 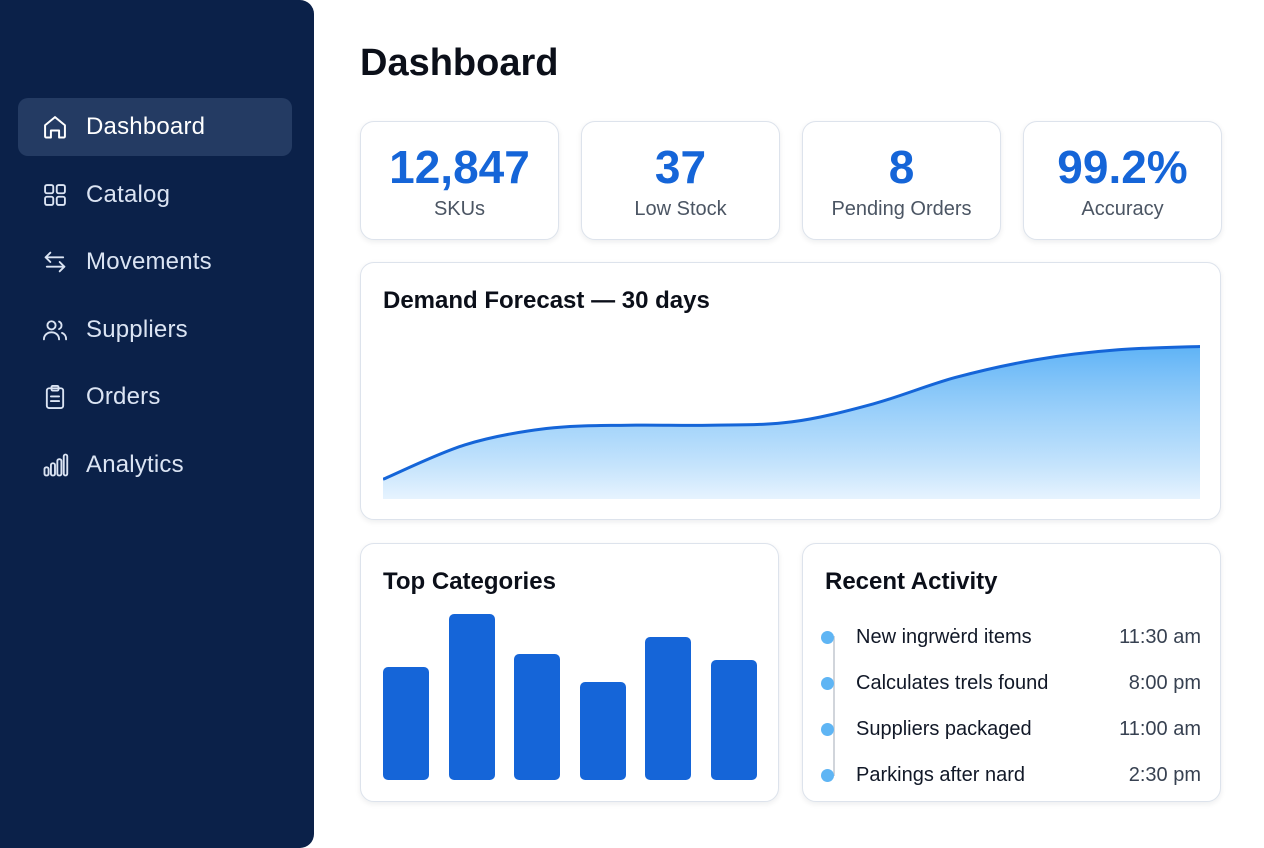 I want to click on sidebar-item-label: Analytics, so click(x=135, y=464).